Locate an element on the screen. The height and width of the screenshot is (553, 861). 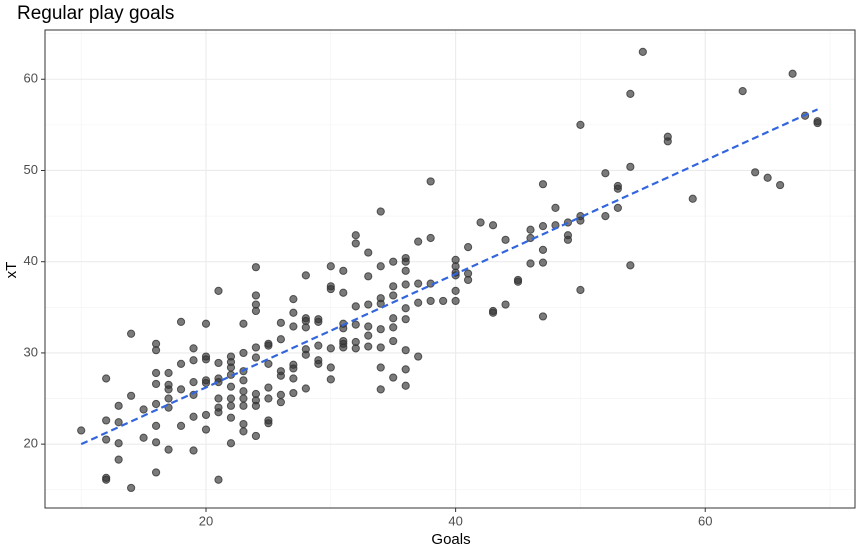
y-tick-label: 60 is located at coordinates (31, 78).